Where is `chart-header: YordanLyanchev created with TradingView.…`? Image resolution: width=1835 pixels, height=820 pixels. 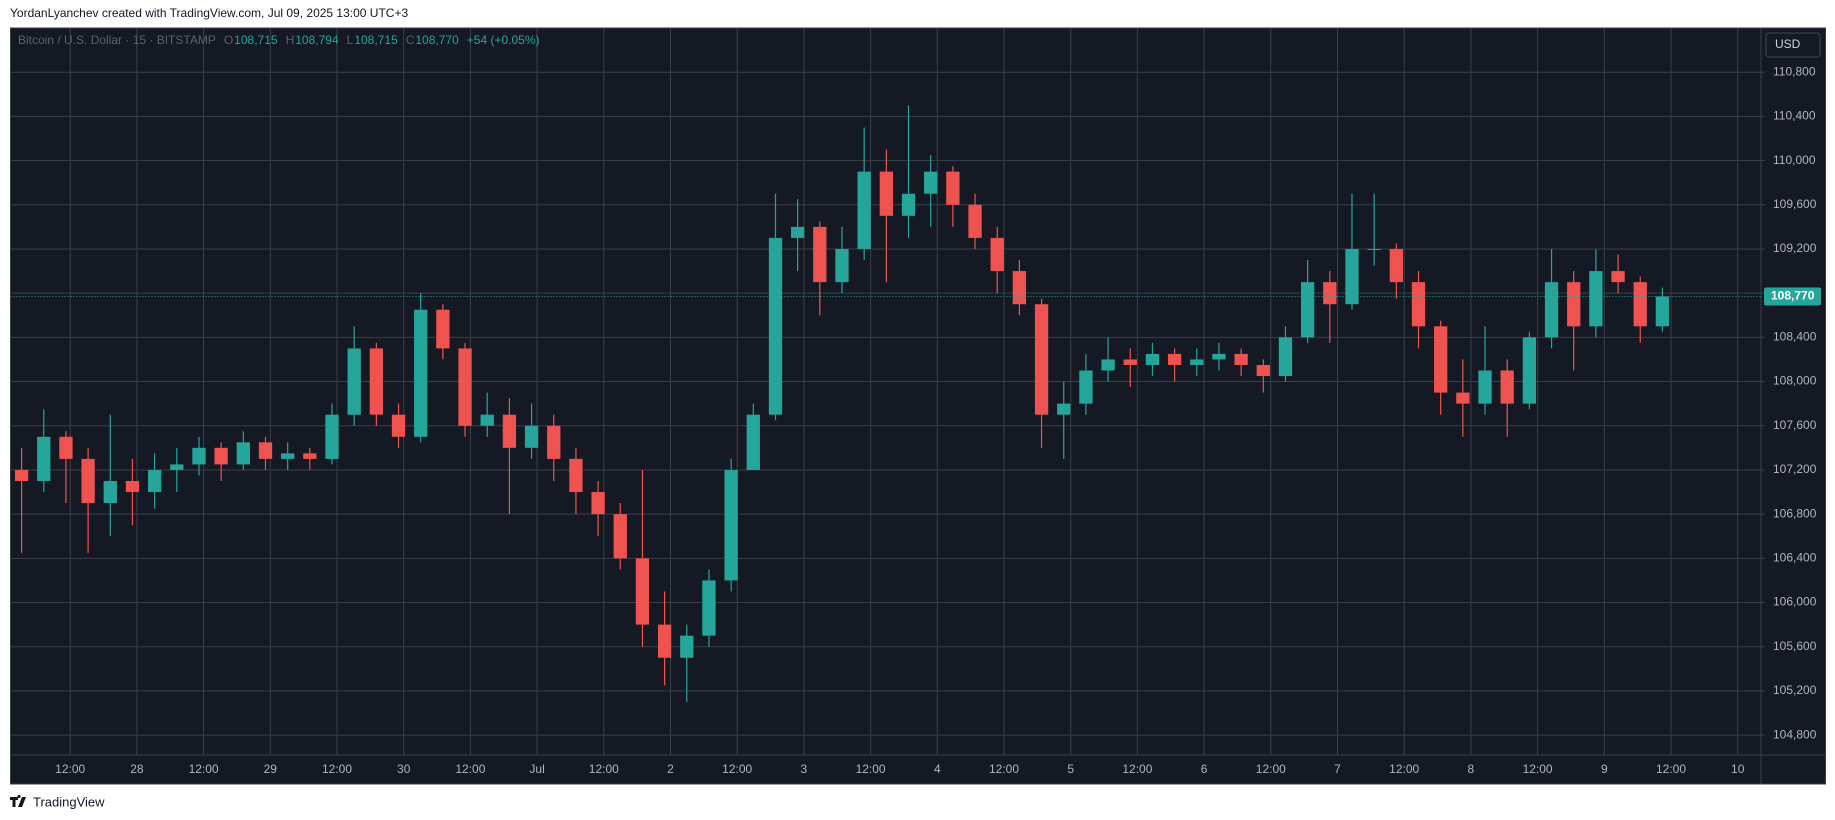
chart-header: YordanLyanchev created with TradingView.… is located at coordinates (209, 13).